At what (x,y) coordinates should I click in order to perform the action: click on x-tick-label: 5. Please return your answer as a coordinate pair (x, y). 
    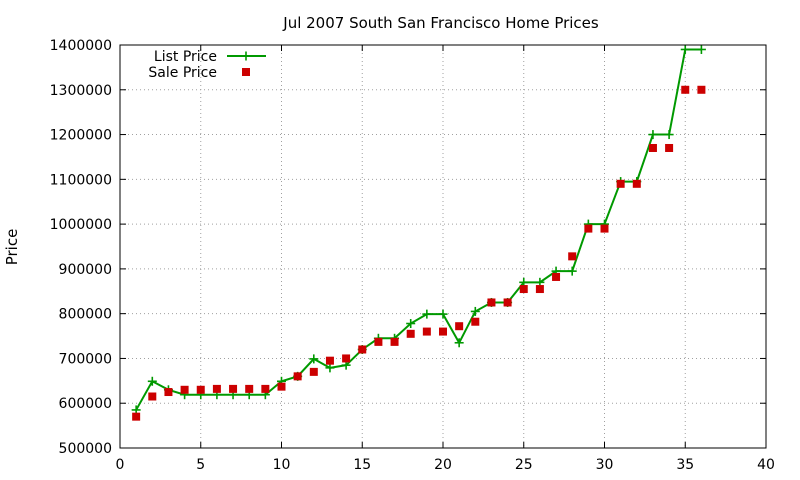
    Looking at the image, I should click on (200, 465).